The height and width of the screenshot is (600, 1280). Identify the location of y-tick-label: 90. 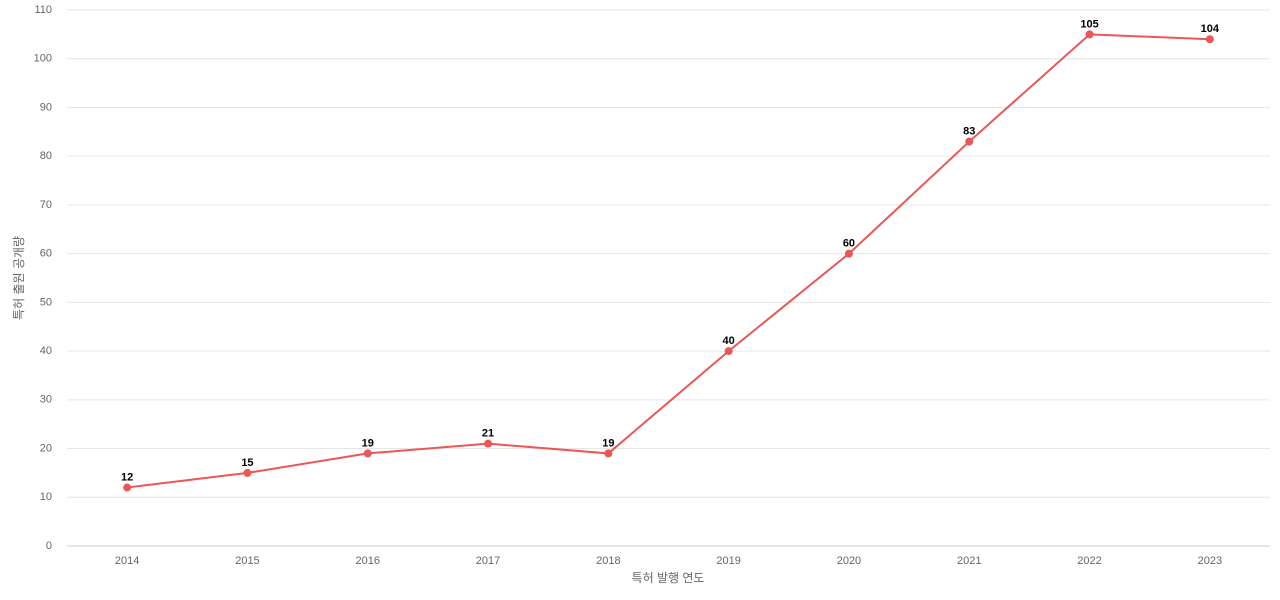
(46, 107).